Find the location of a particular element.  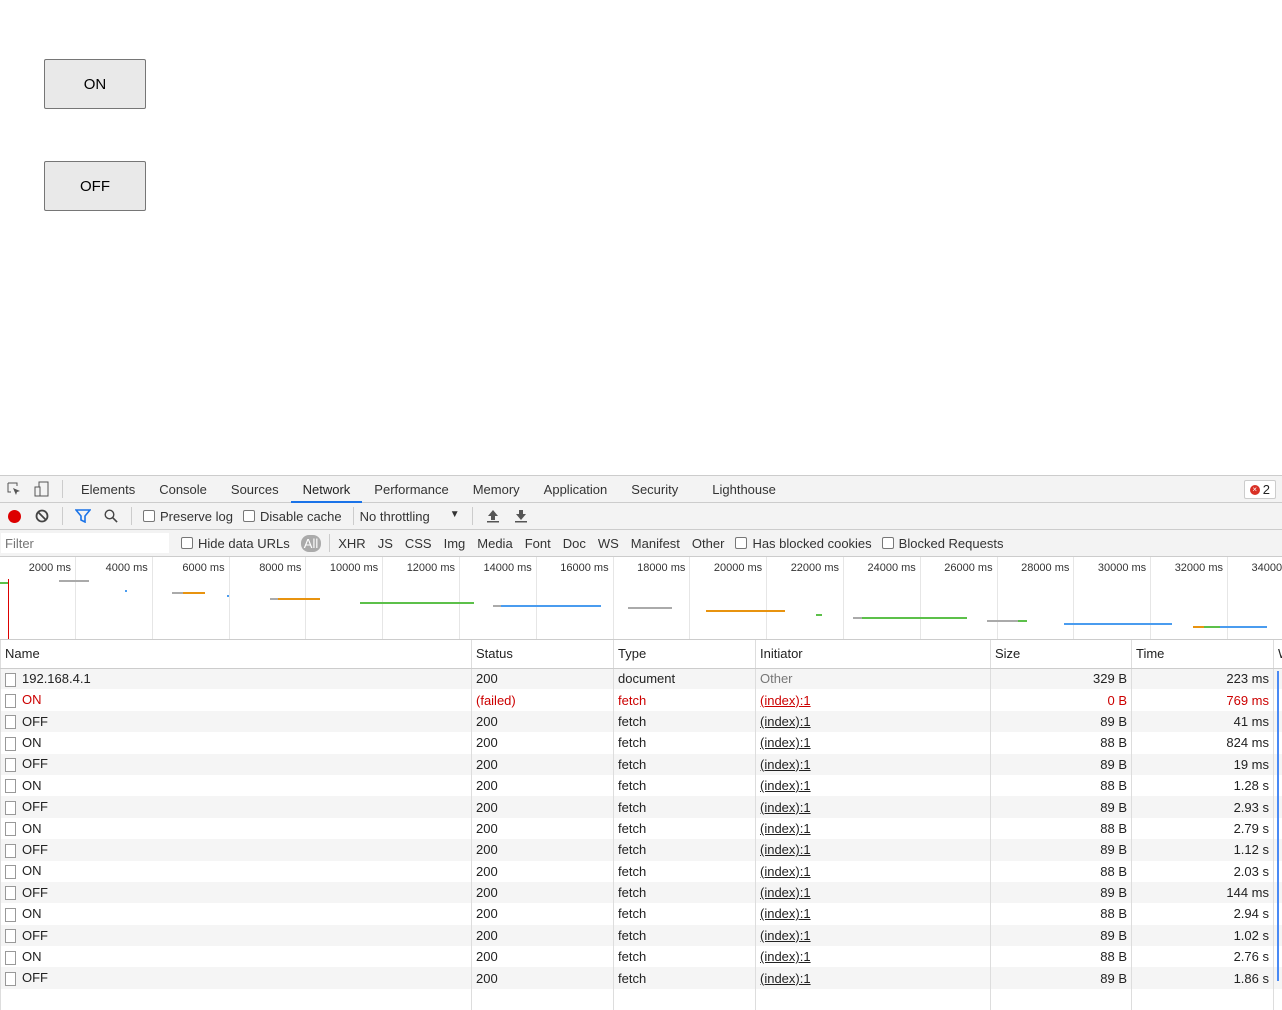

off-button: OFF is located at coordinates (95, 186).